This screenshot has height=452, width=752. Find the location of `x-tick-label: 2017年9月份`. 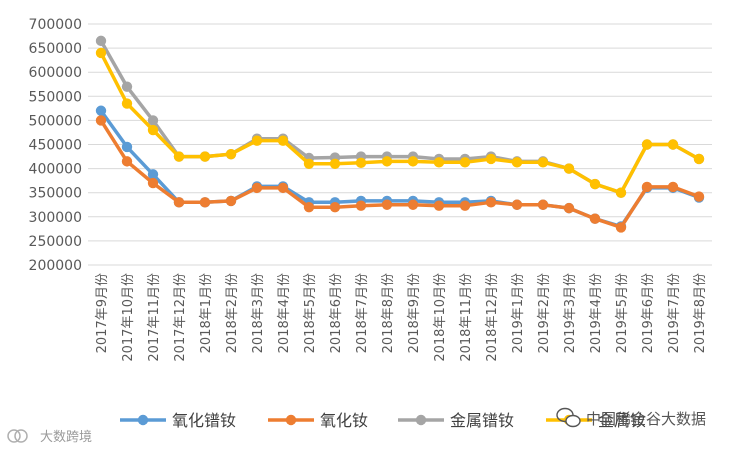

x-tick-label: 2017年9月份 is located at coordinates (102, 313).